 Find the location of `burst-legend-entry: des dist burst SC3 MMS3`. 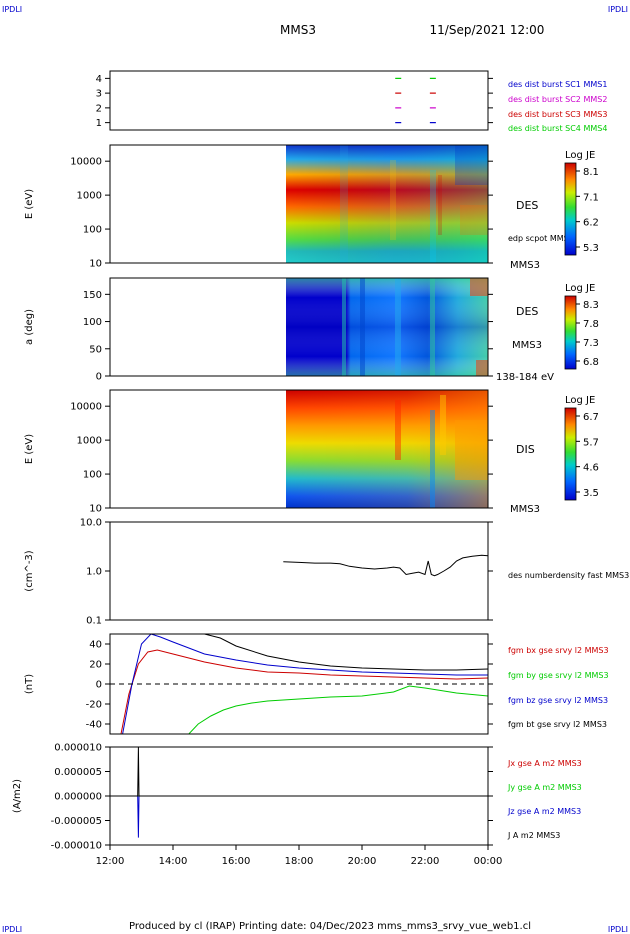

burst-legend-entry: des dist burst SC3 MMS3 is located at coordinates (557, 114).